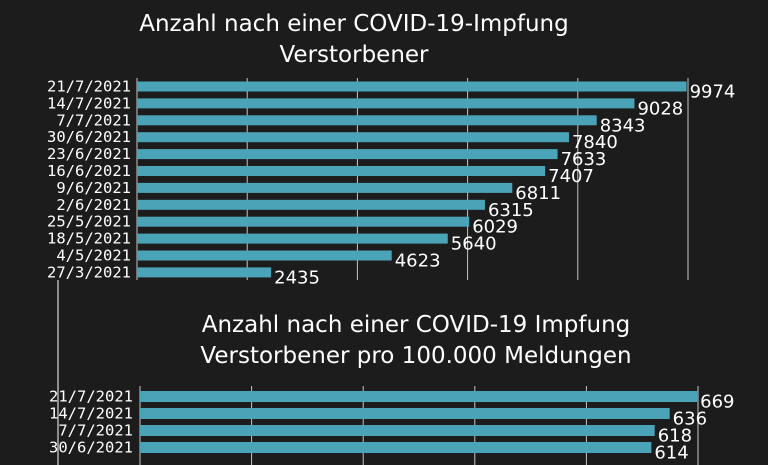 The height and width of the screenshot is (465, 768). I want to click on value-label: 8343, so click(623, 125).